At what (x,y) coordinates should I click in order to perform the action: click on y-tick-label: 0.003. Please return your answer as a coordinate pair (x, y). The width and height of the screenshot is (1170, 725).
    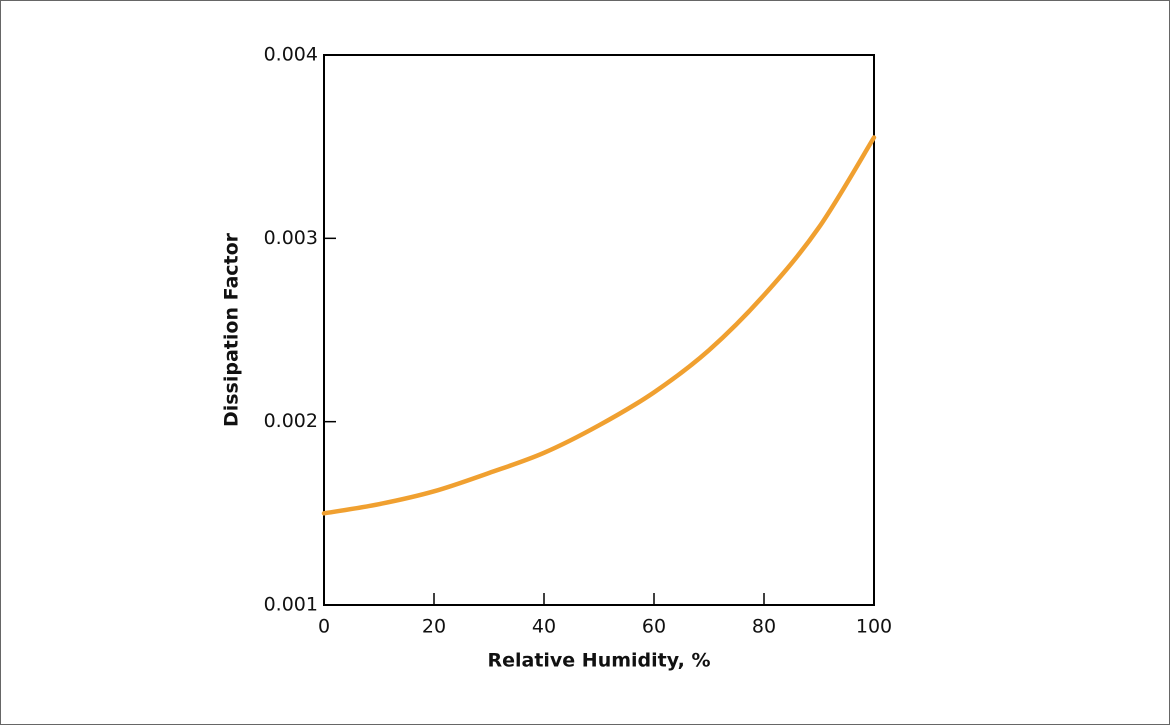
    Looking at the image, I should click on (291, 238).